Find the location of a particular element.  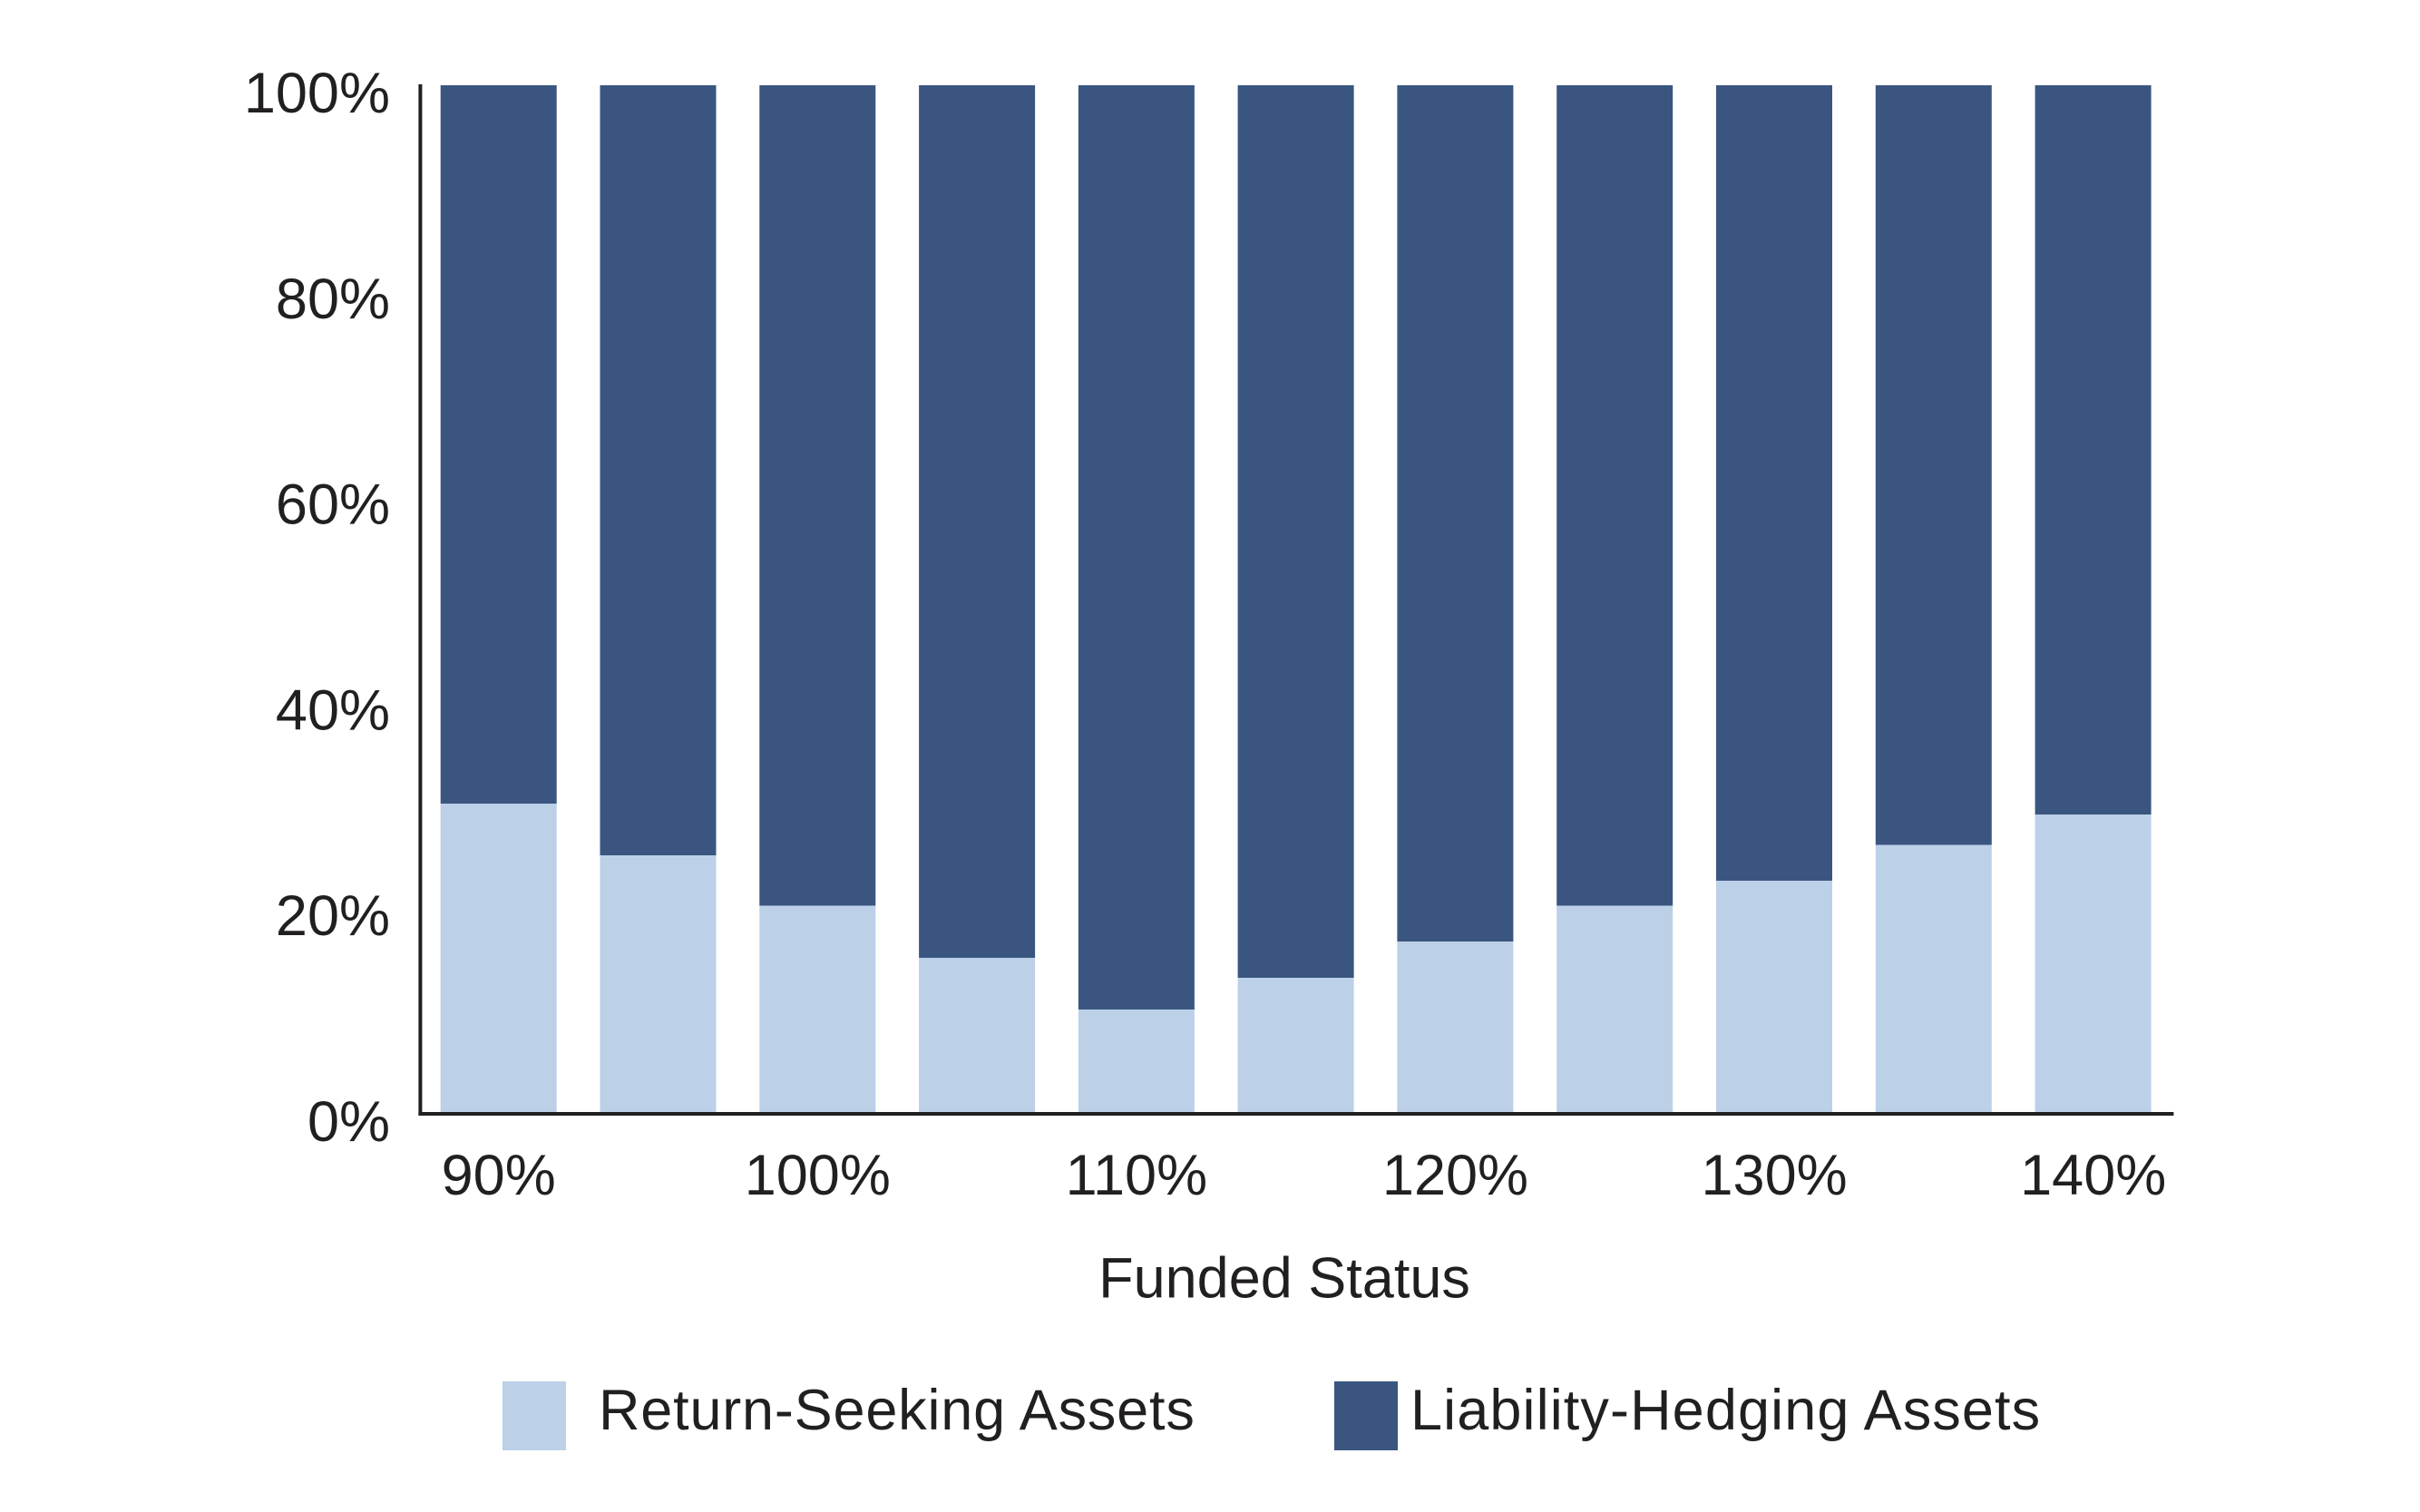

svg-text: 80% is located at coordinates (333, 299).